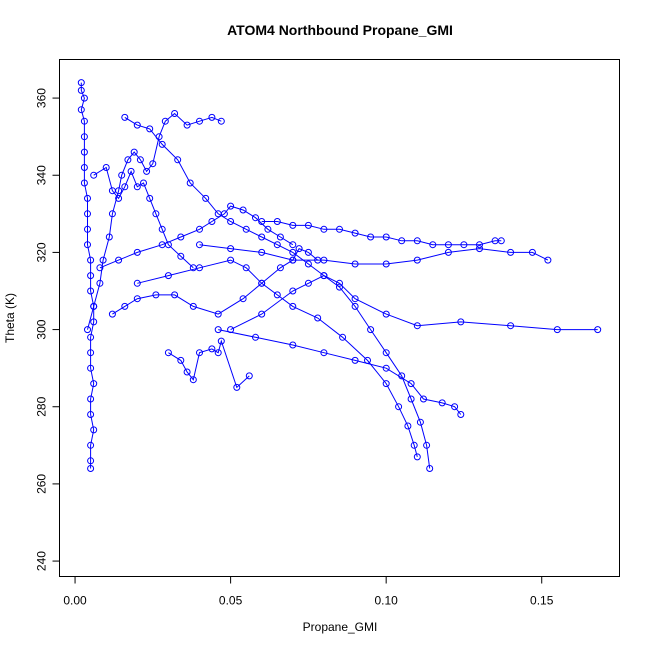  I want to click on x-tick-label: 0.15, so click(542, 601).